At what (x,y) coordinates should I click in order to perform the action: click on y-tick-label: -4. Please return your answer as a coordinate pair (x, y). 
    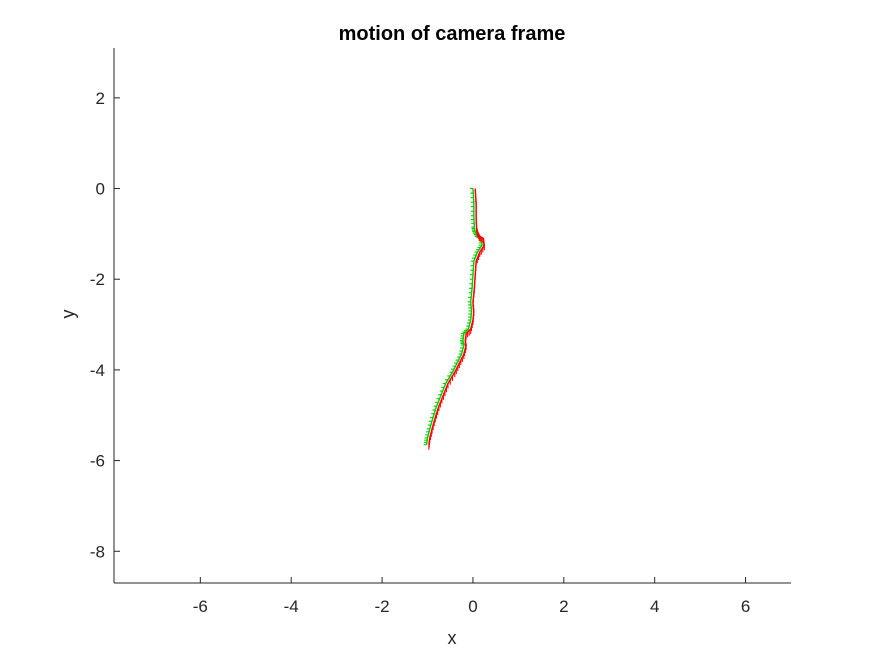
    Looking at the image, I should click on (97, 370).